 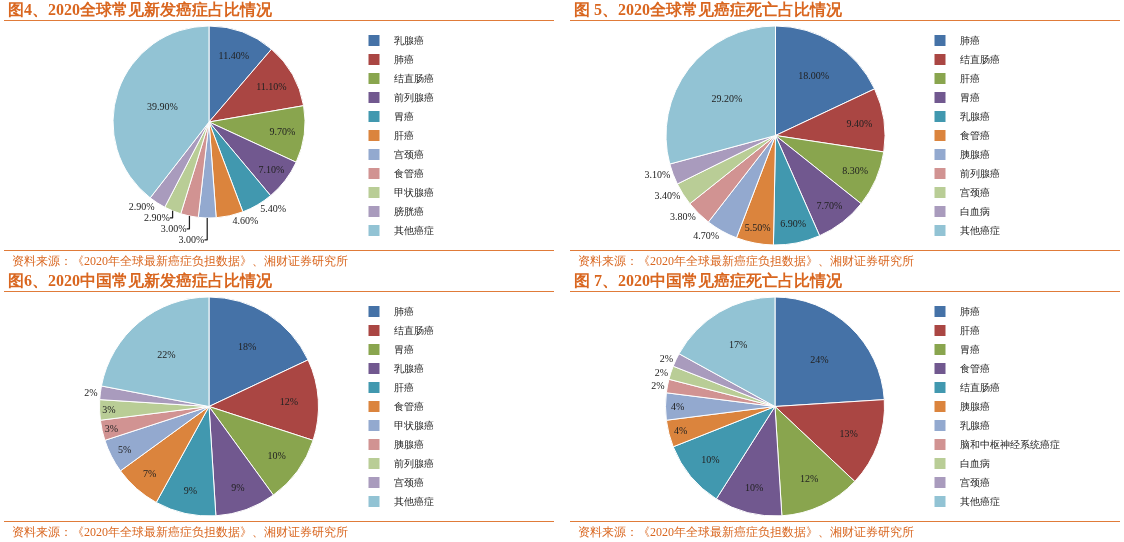 I want to click on data-label: 18.00%, so click(x=814, y=75).